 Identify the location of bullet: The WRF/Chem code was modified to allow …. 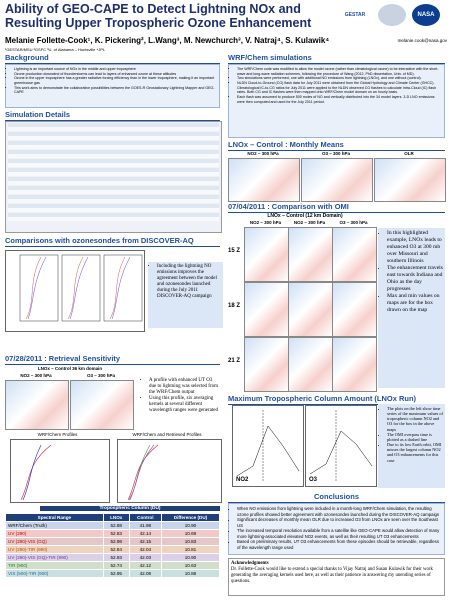
(339, 71).